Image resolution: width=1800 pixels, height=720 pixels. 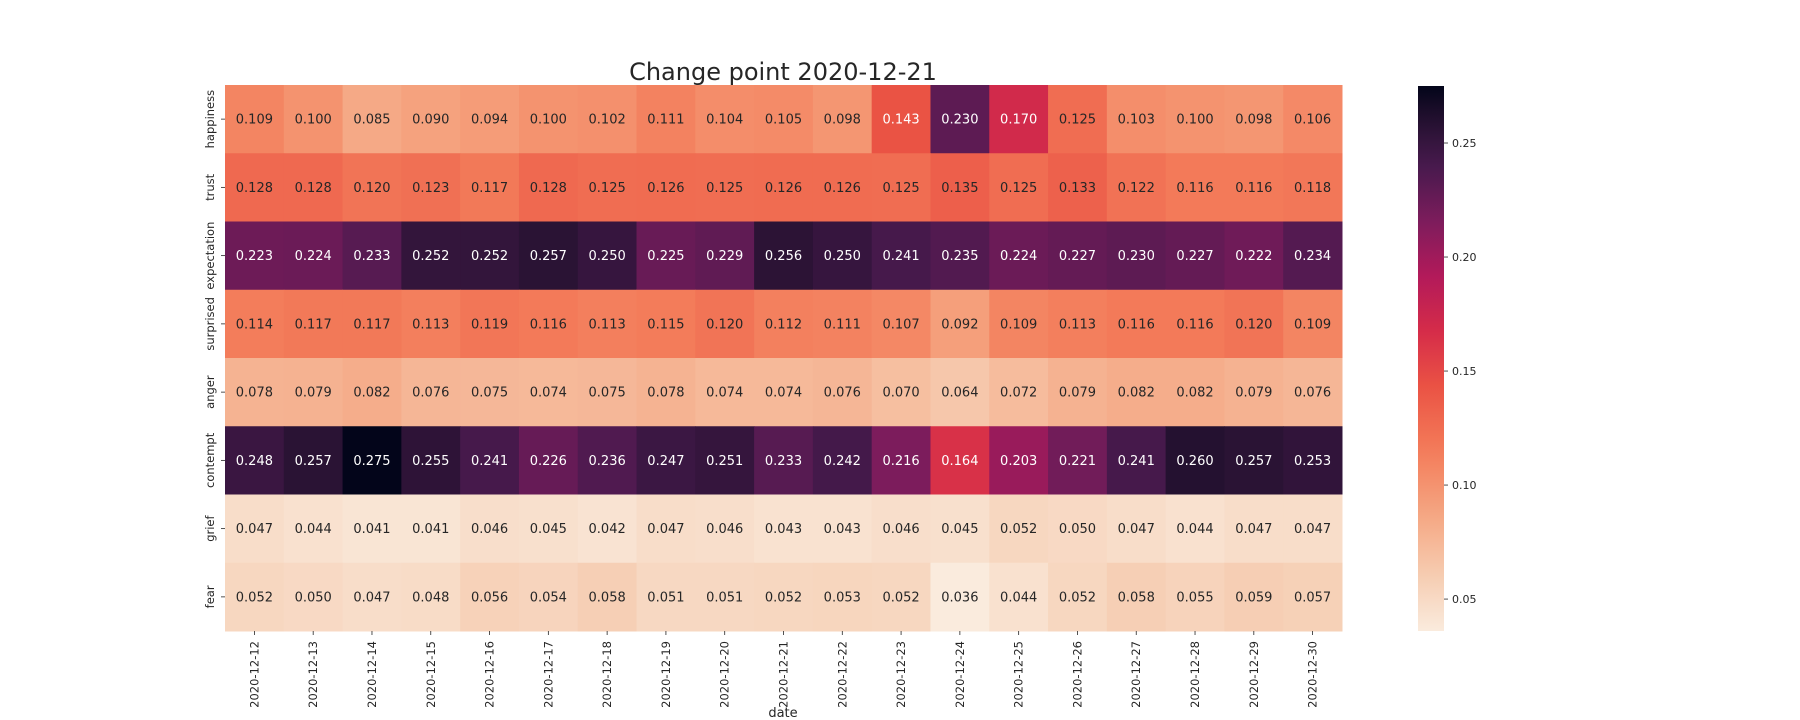 What do you see at coordinates (1136, 120) in the screenshot?
I see `cell-value-label: 0.103` at bounding box center [1136, 120].